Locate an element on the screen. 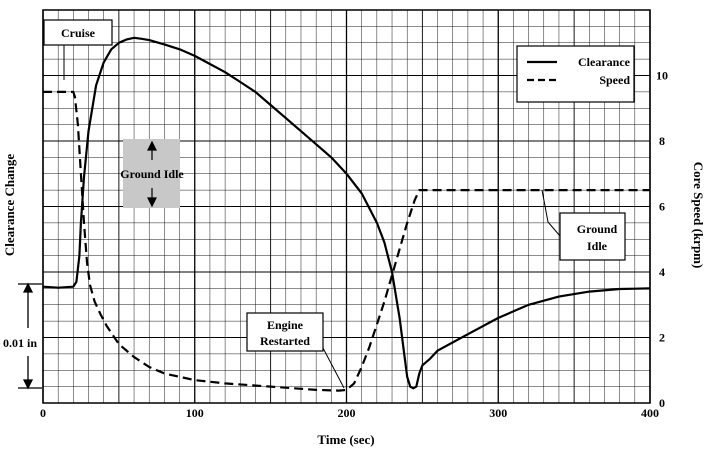  ground-idle-line1: Ground is located at coordinates (597, 229).